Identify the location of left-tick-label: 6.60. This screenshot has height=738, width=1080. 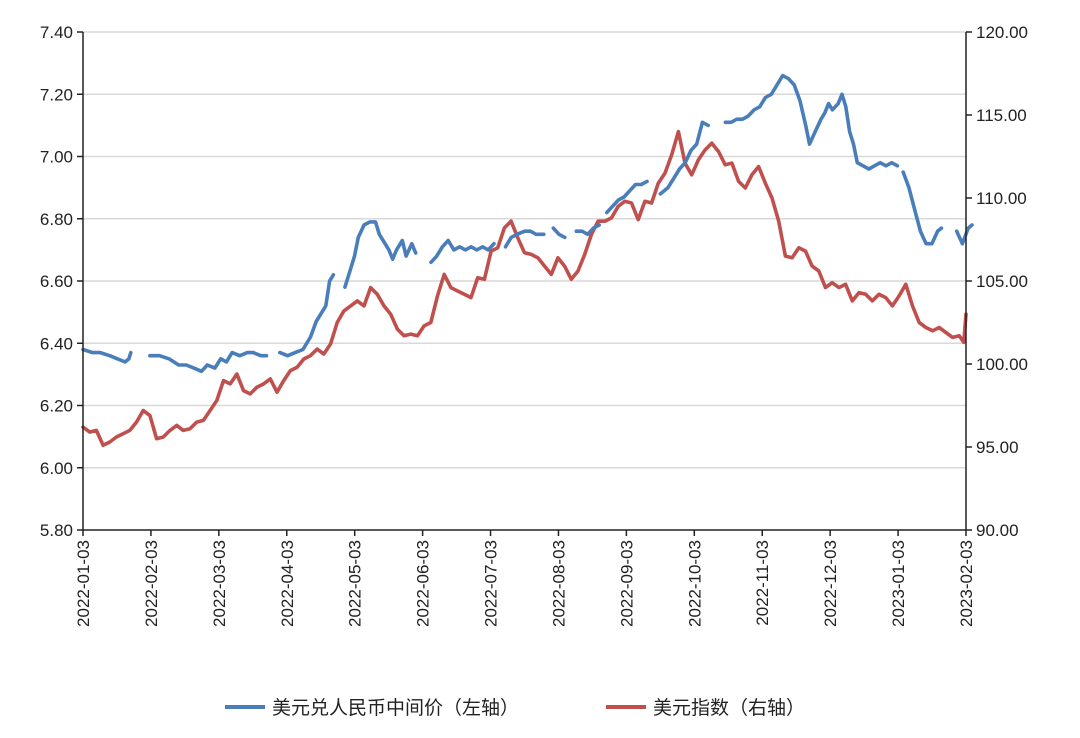
(56, 281).